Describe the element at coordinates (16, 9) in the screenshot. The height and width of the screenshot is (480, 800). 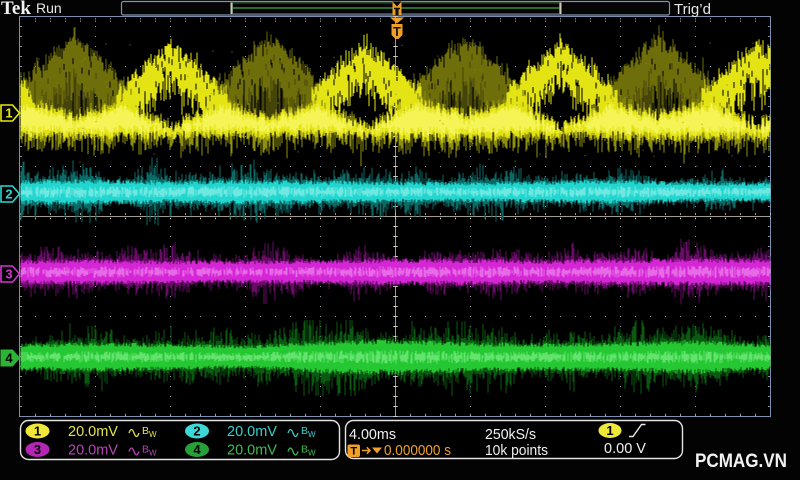
I see `svg-text: Tek` at that location.